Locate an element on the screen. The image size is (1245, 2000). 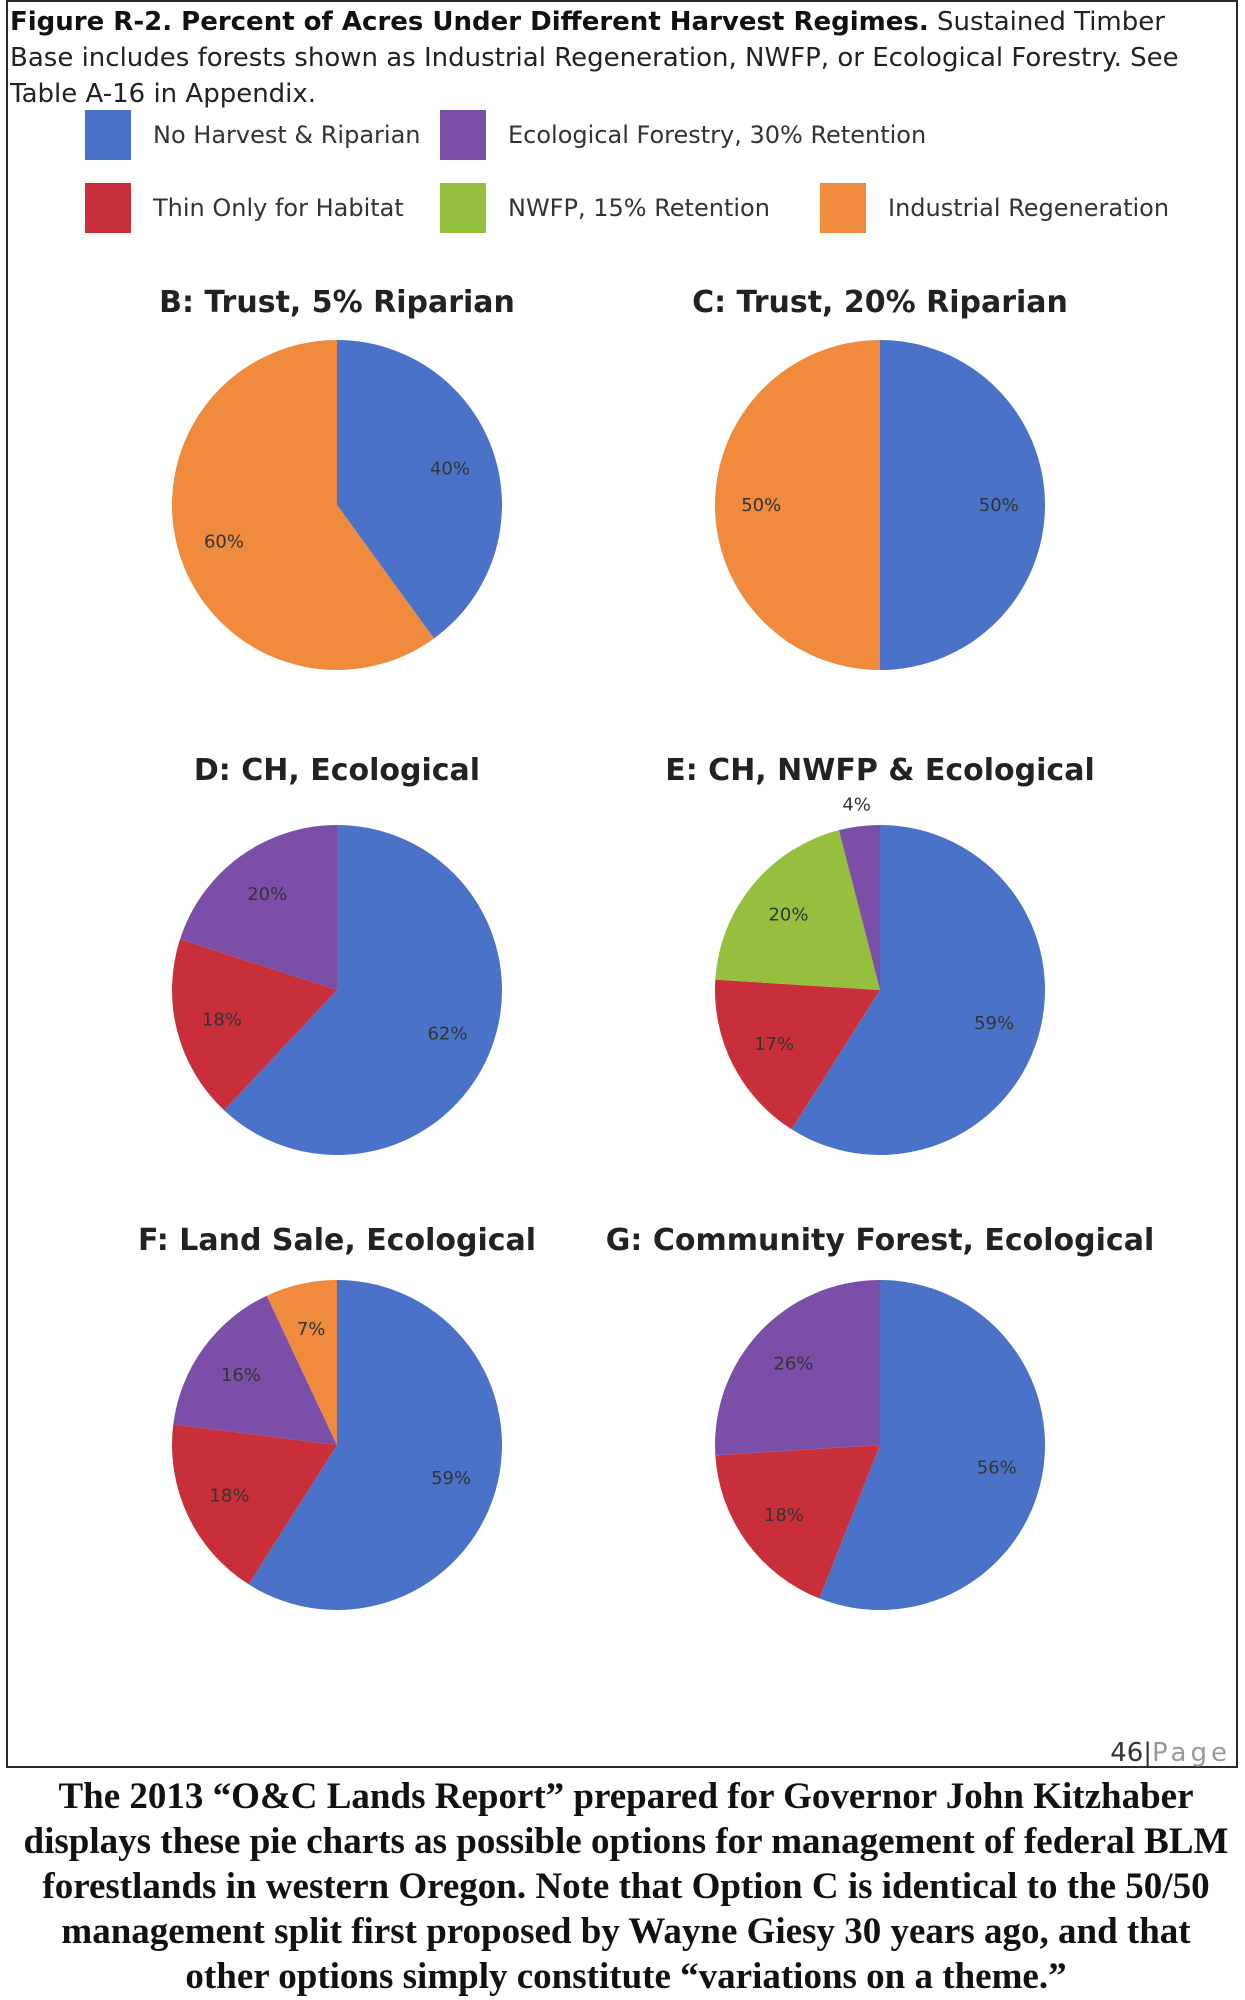
chart-title: F: Land Sale, Ecological is located at coordinates (337, 1240).